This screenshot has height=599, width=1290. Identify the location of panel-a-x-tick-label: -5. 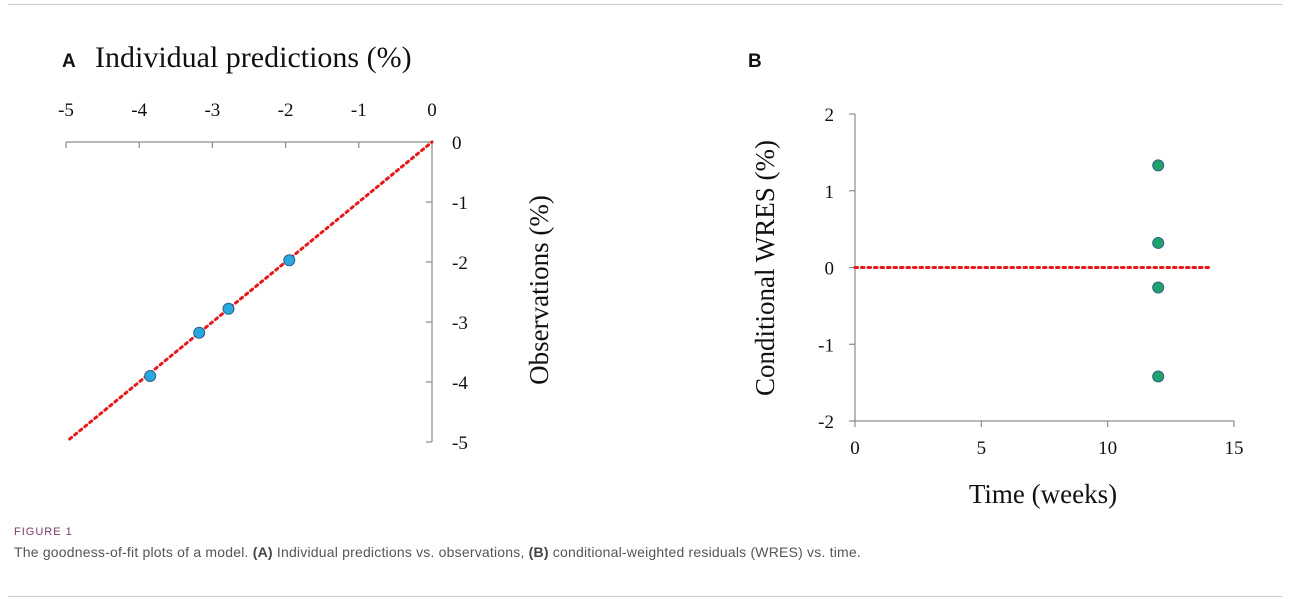
(66, 110).